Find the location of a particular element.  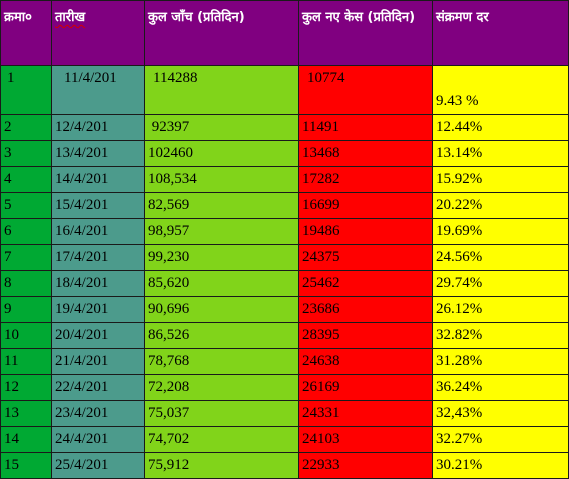

date-cell: 24/4/201 is located at coordinates (98, 439).